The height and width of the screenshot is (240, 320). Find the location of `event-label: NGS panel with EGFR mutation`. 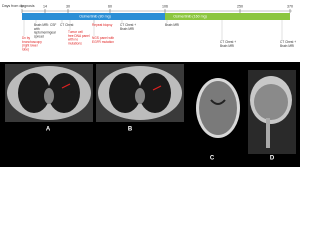

event-label: NGS panel with EGFR mutation is located at coordinates (103, 40).